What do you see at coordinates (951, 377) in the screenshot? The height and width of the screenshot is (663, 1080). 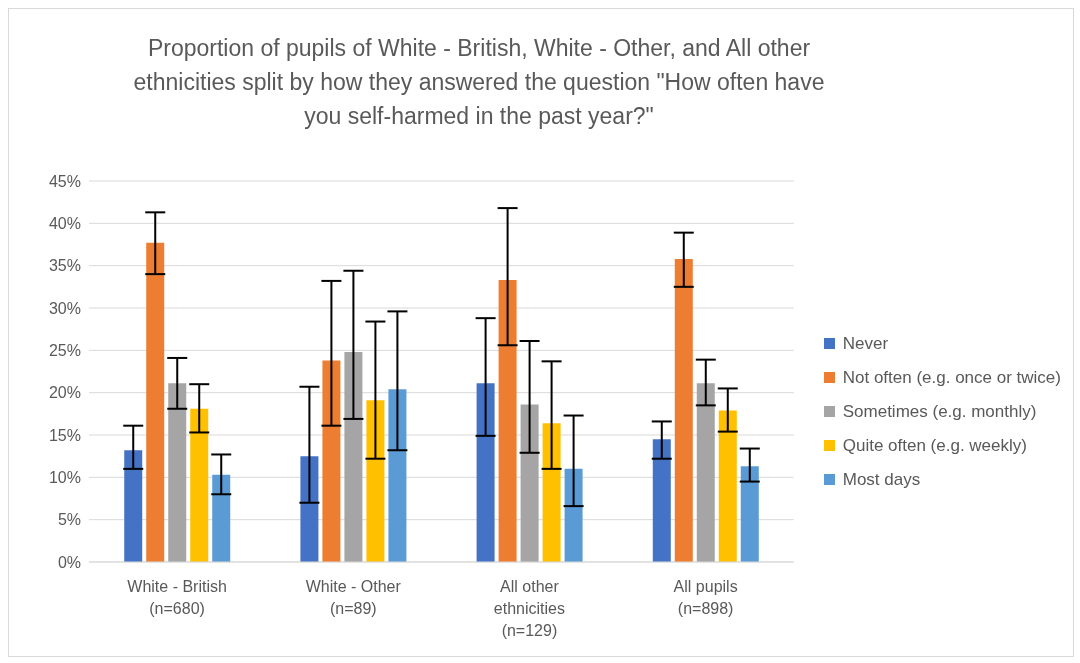 I see `legend-label: Not often (e.g. once or twice)` at bounding box center [951, 377].